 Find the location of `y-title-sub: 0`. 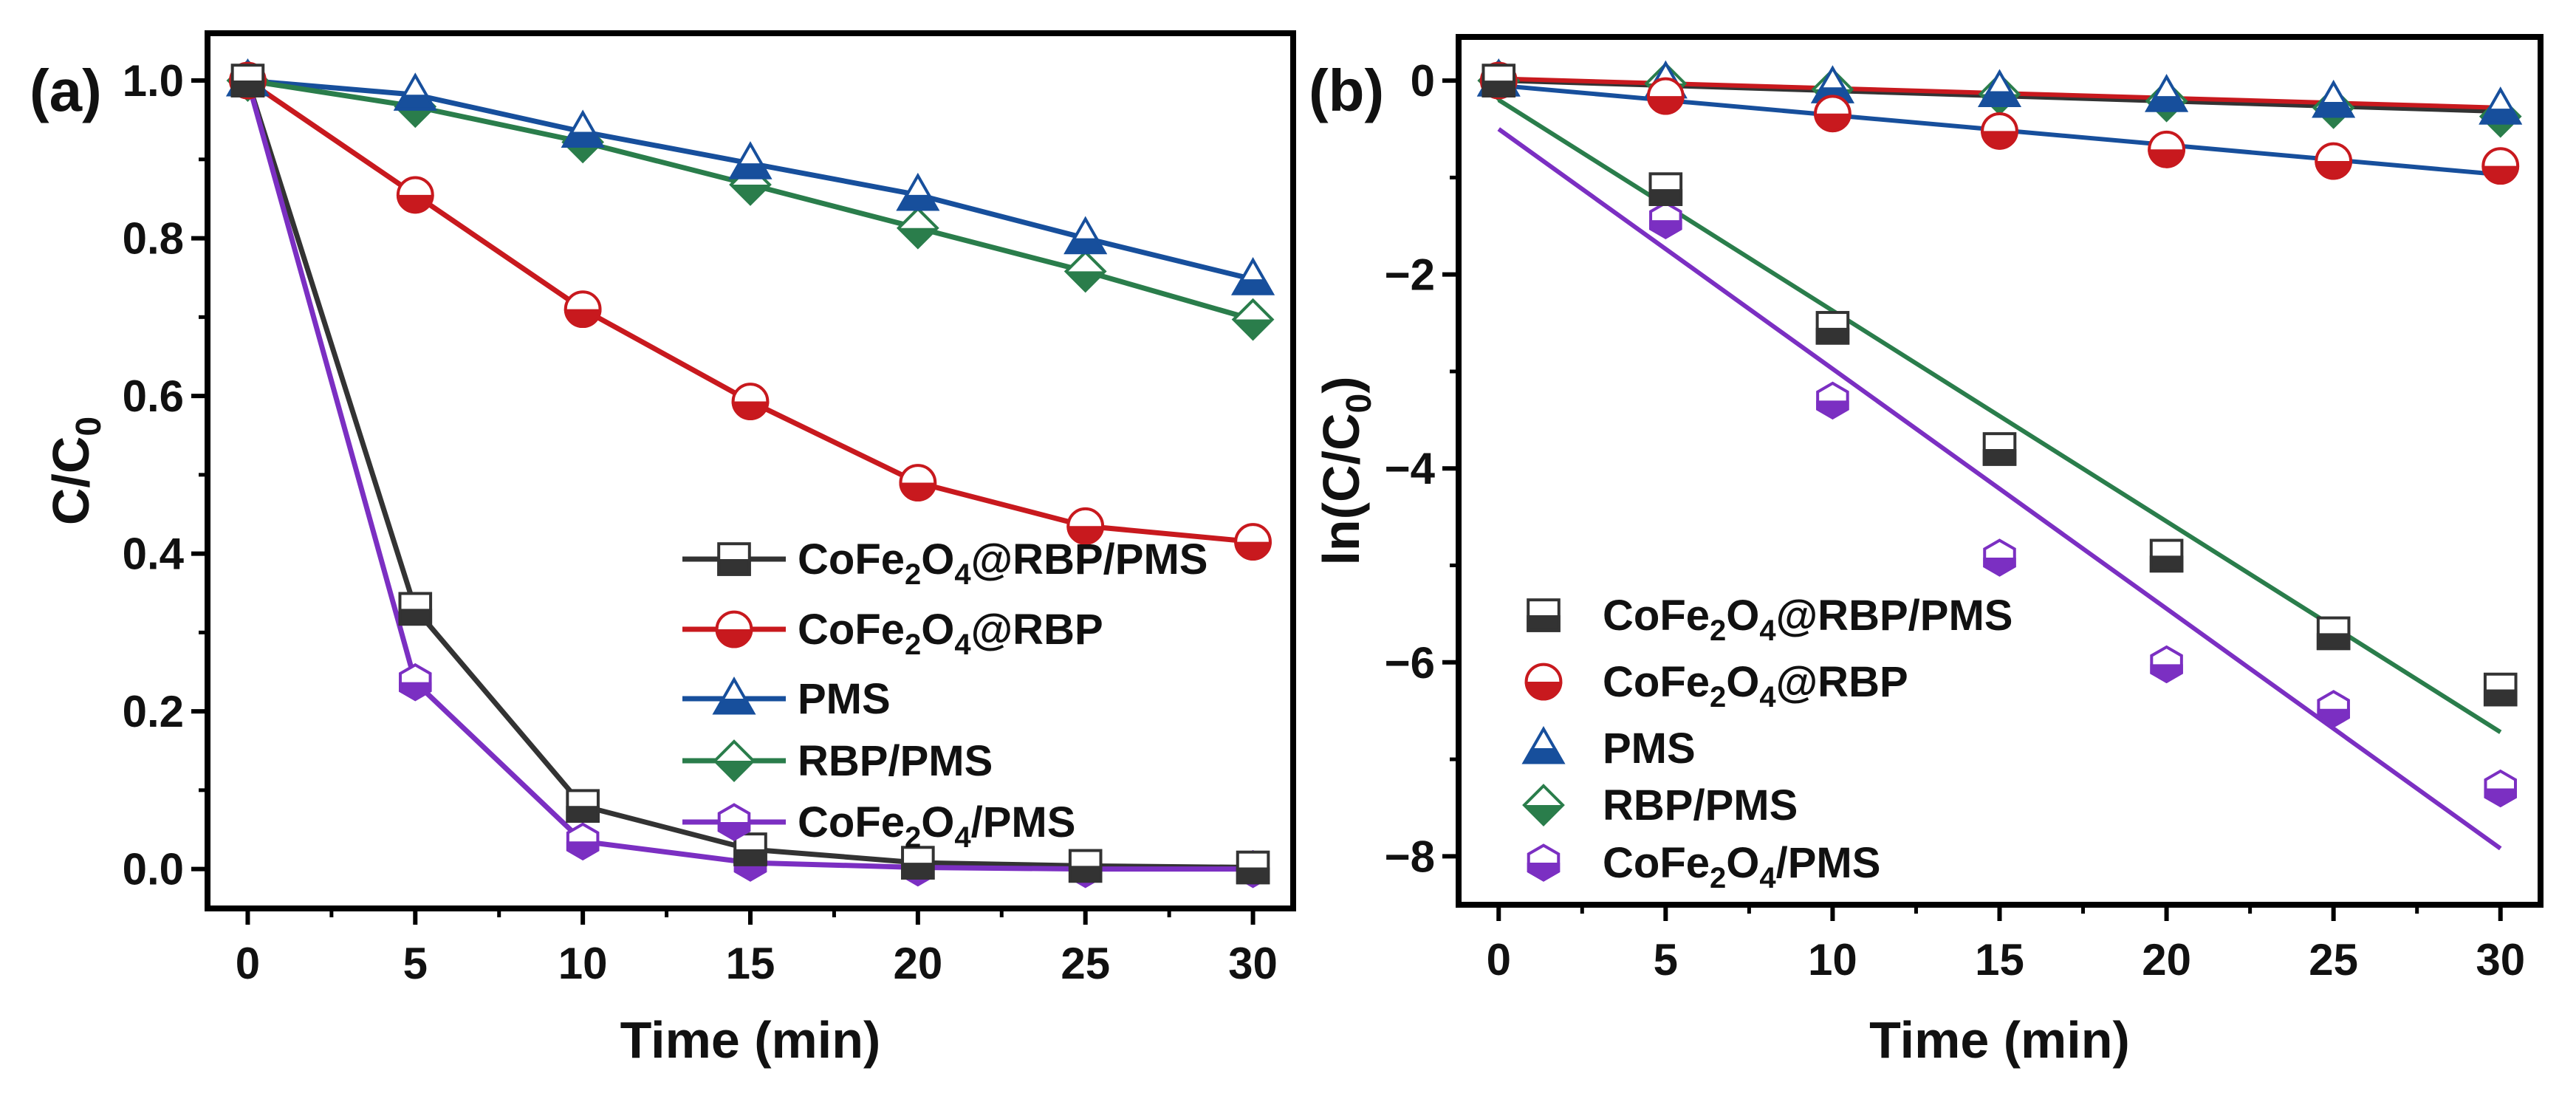

y-title-sub: 0 is located at coordinates (89, 426).